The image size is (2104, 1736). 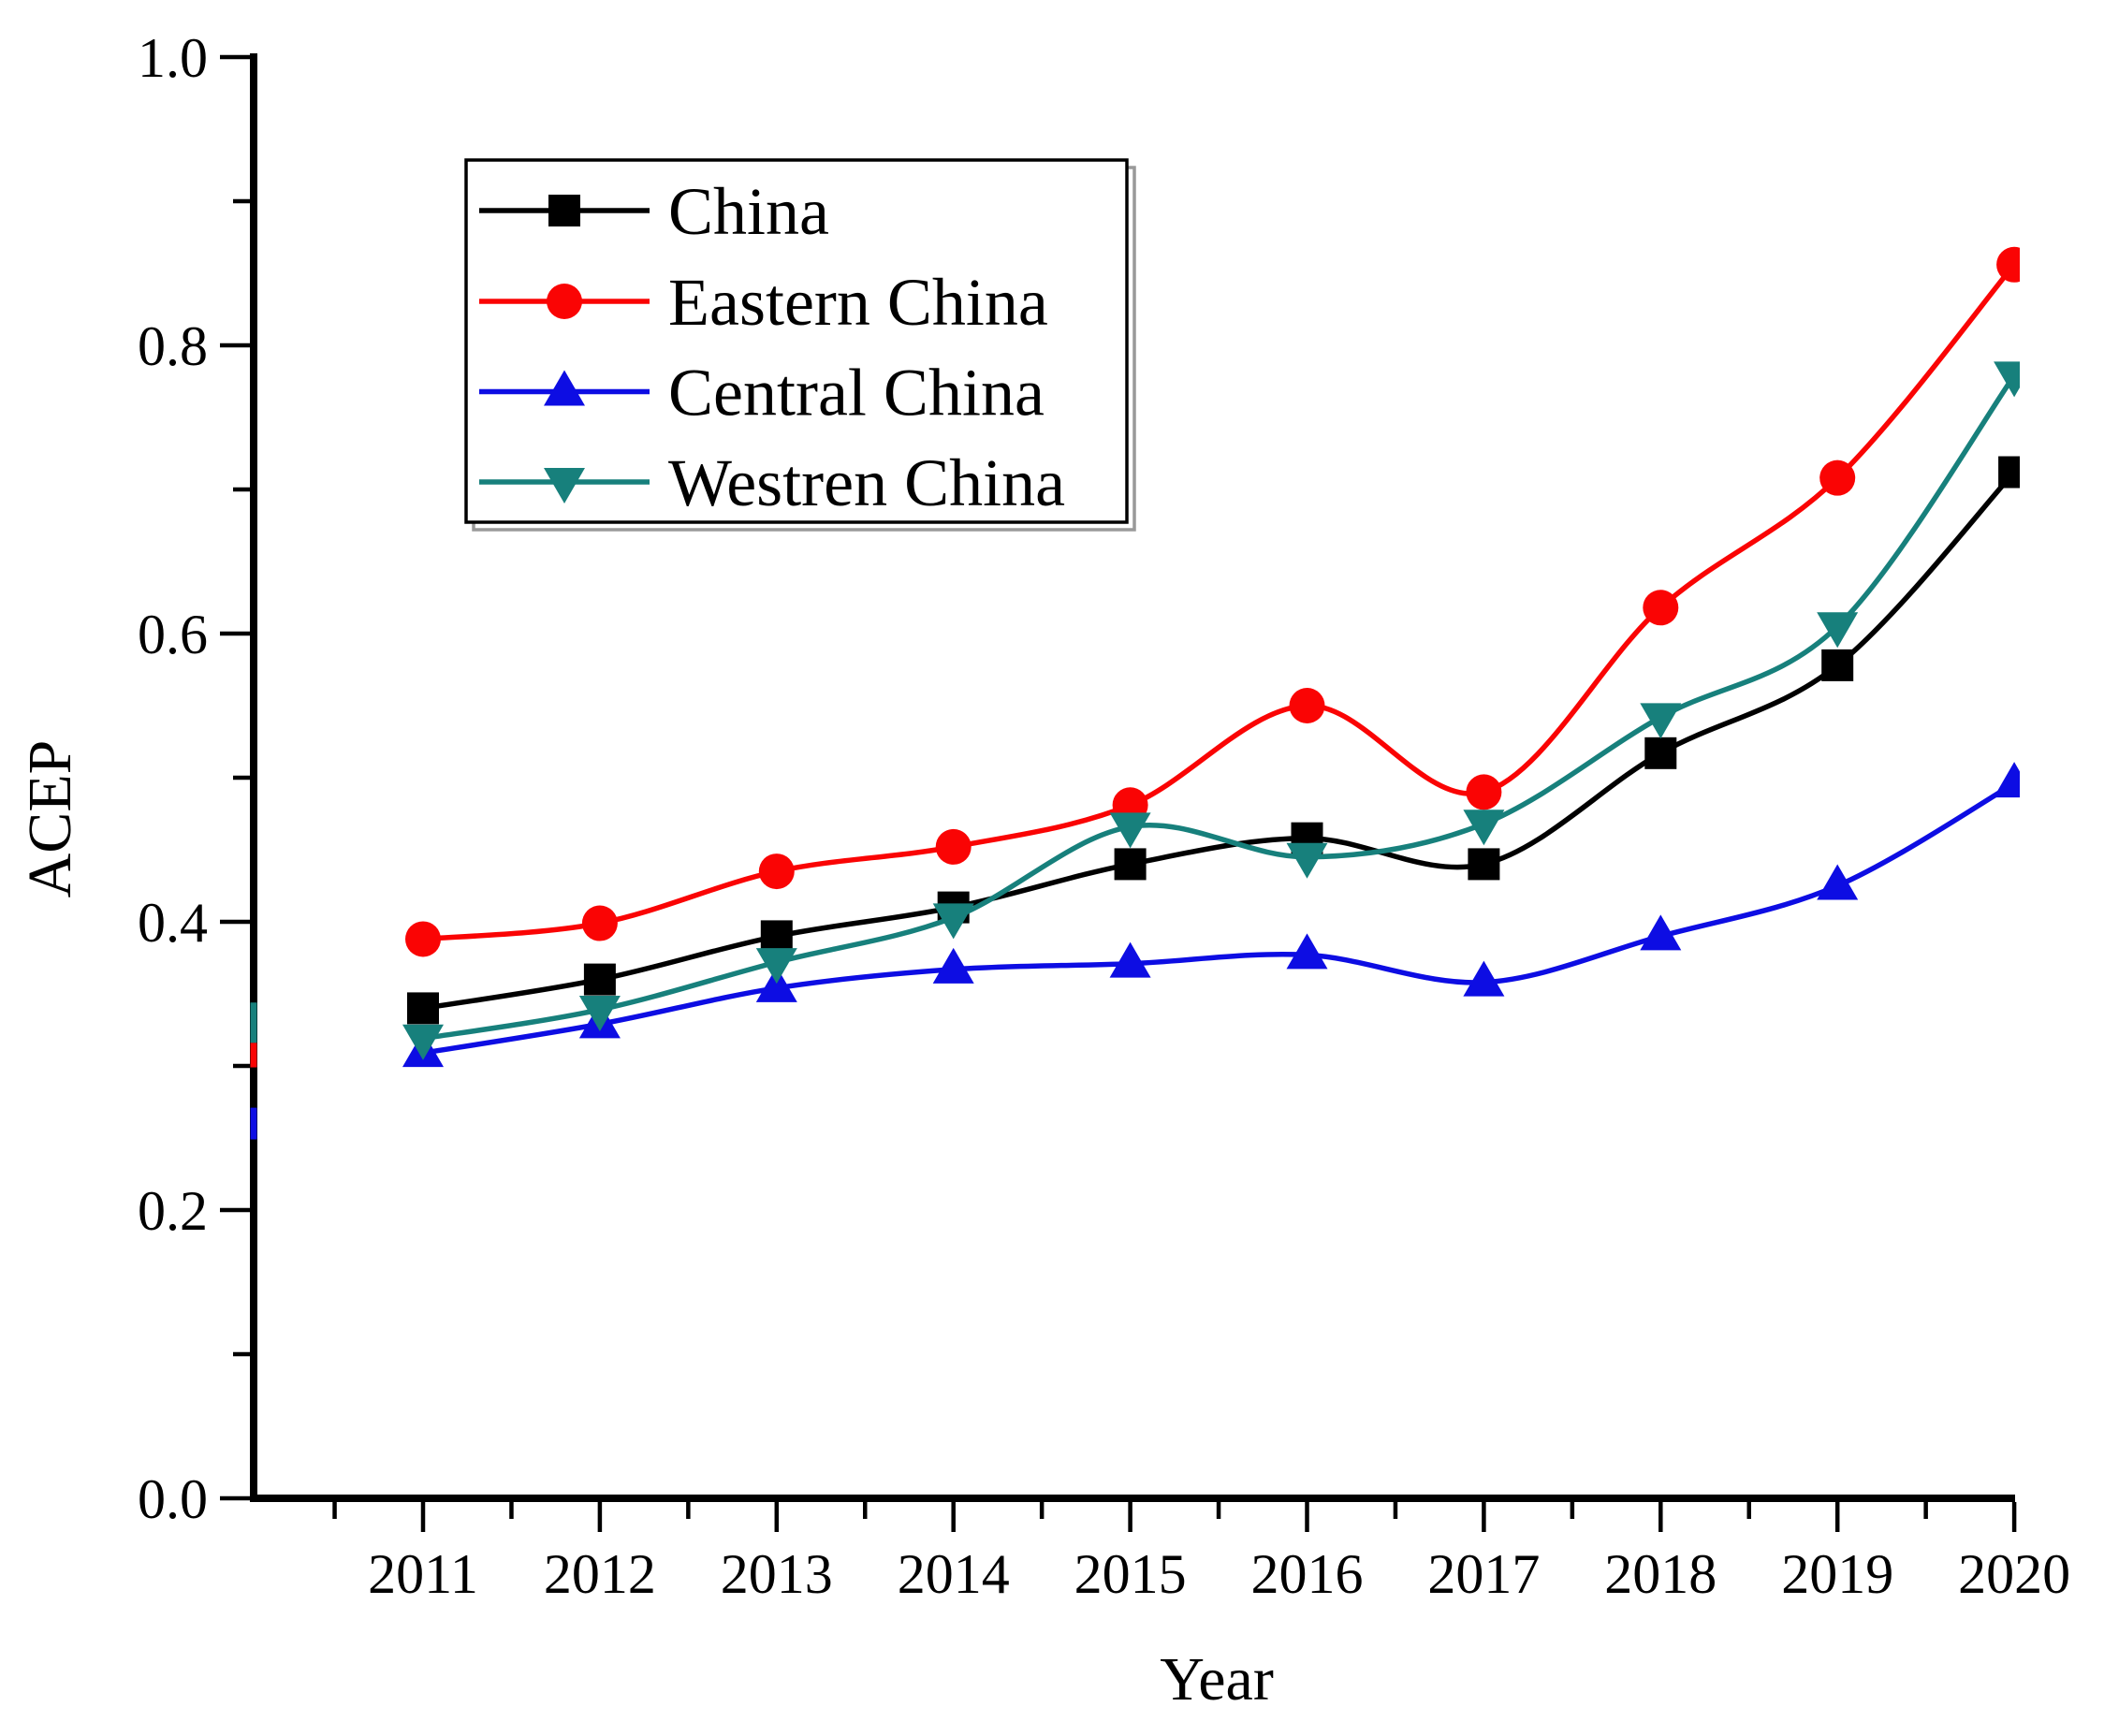 What do you see at coordinates (856, 393) in the screenshot?
I see `legend-label-central-china: Central China` at bounding box center [856, 393].